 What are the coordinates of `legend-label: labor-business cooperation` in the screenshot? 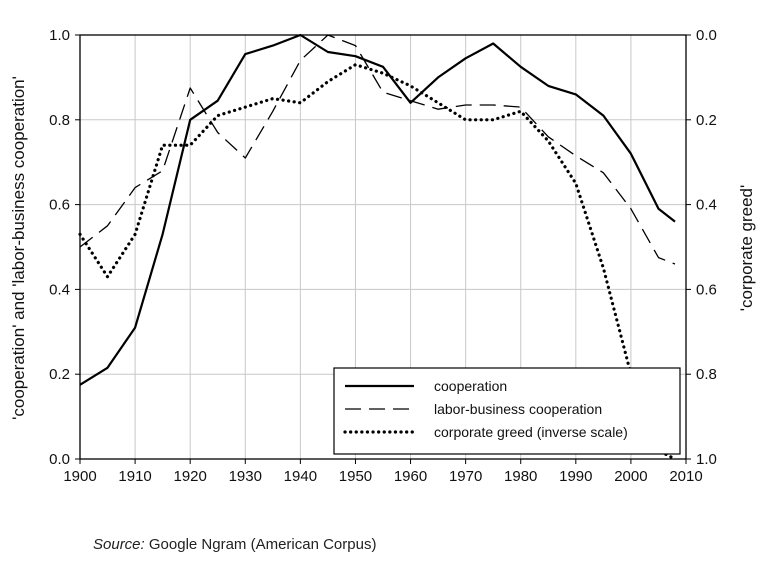 It's located at (518, 409).